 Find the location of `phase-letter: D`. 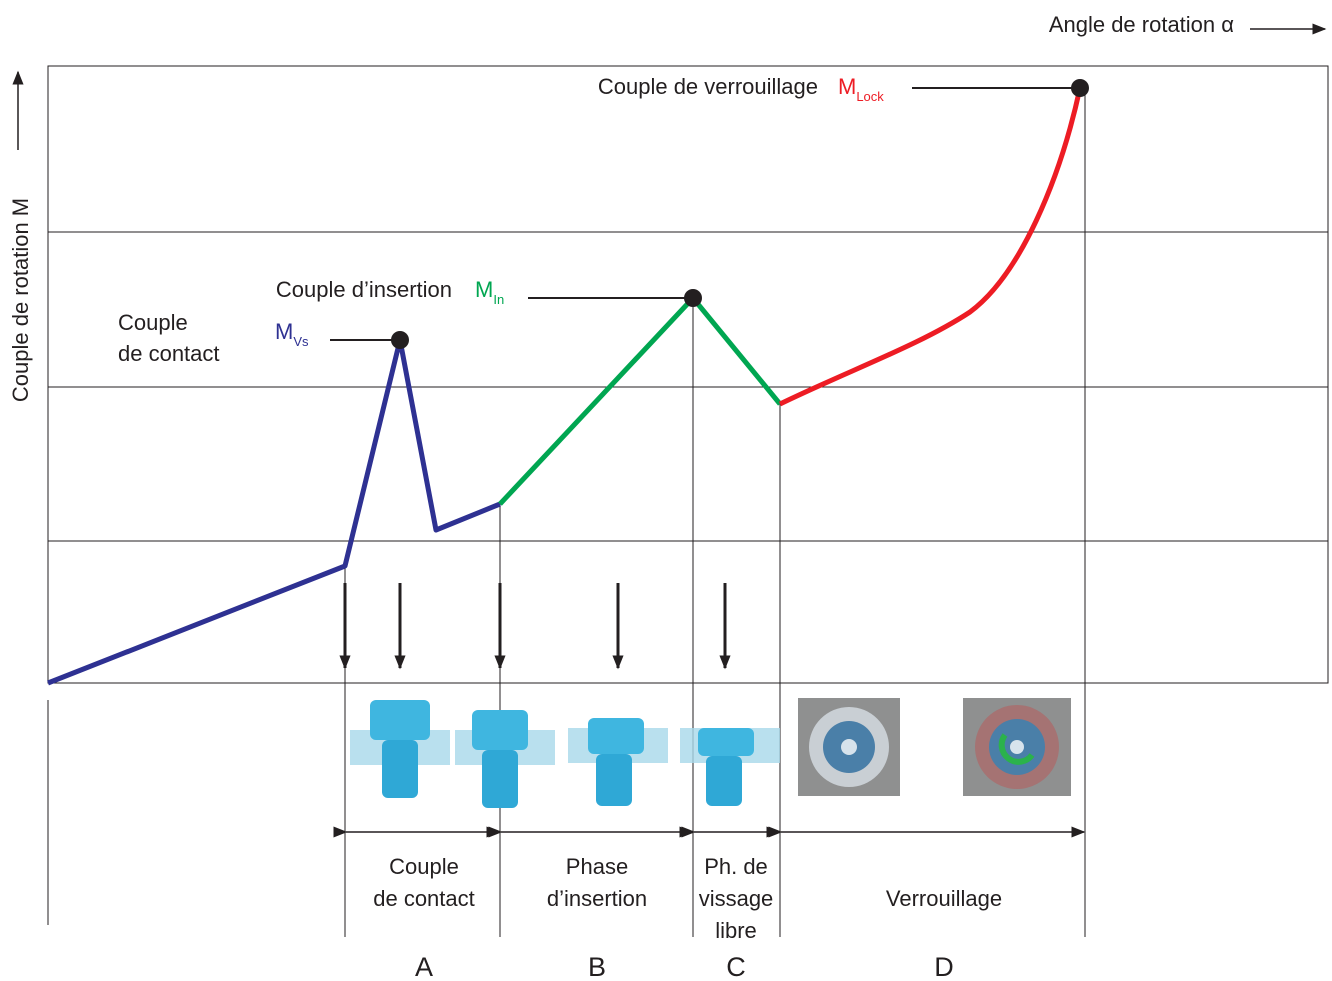

phase-letter: D is located at coordinates (944, 966).